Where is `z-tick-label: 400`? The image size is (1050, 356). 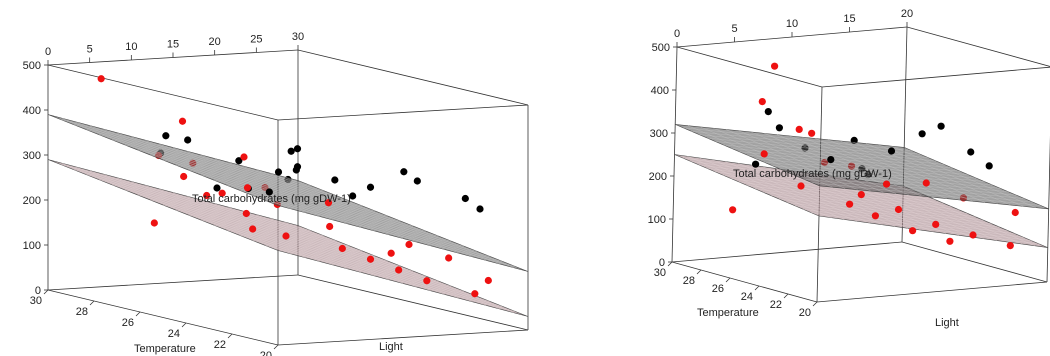 z-tick-label: 400 is located at coordinates (32, 111).